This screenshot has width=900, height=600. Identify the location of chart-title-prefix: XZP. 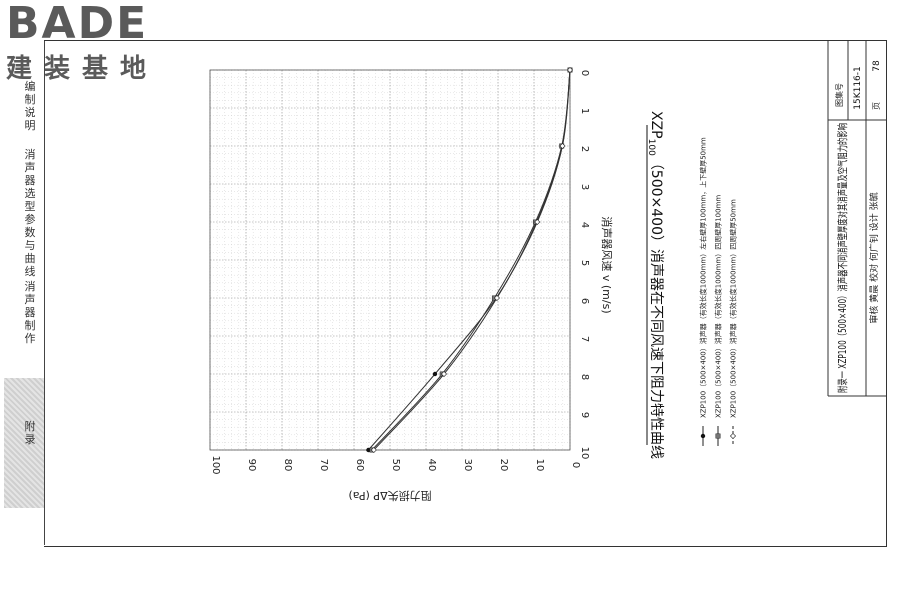
(656, 125).